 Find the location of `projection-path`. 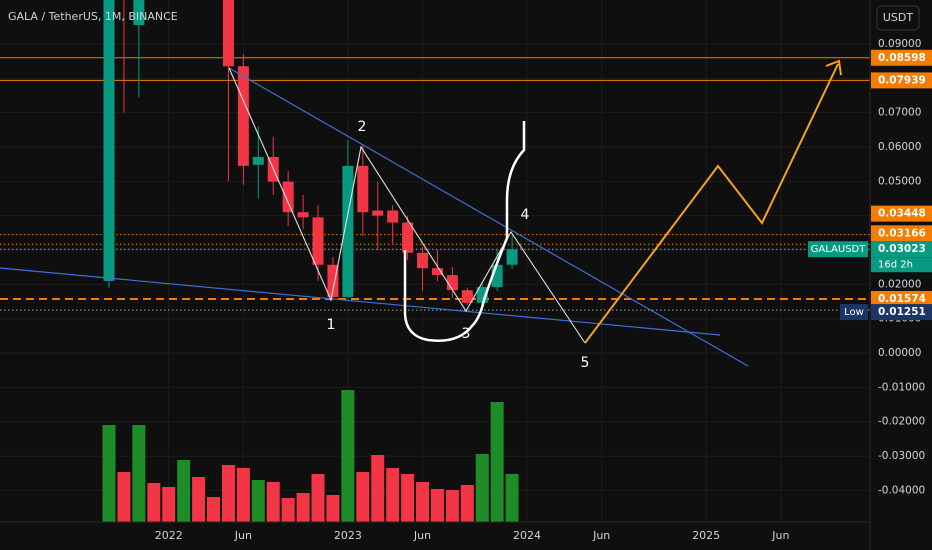

projection-path is located at coordinates (711, 203).